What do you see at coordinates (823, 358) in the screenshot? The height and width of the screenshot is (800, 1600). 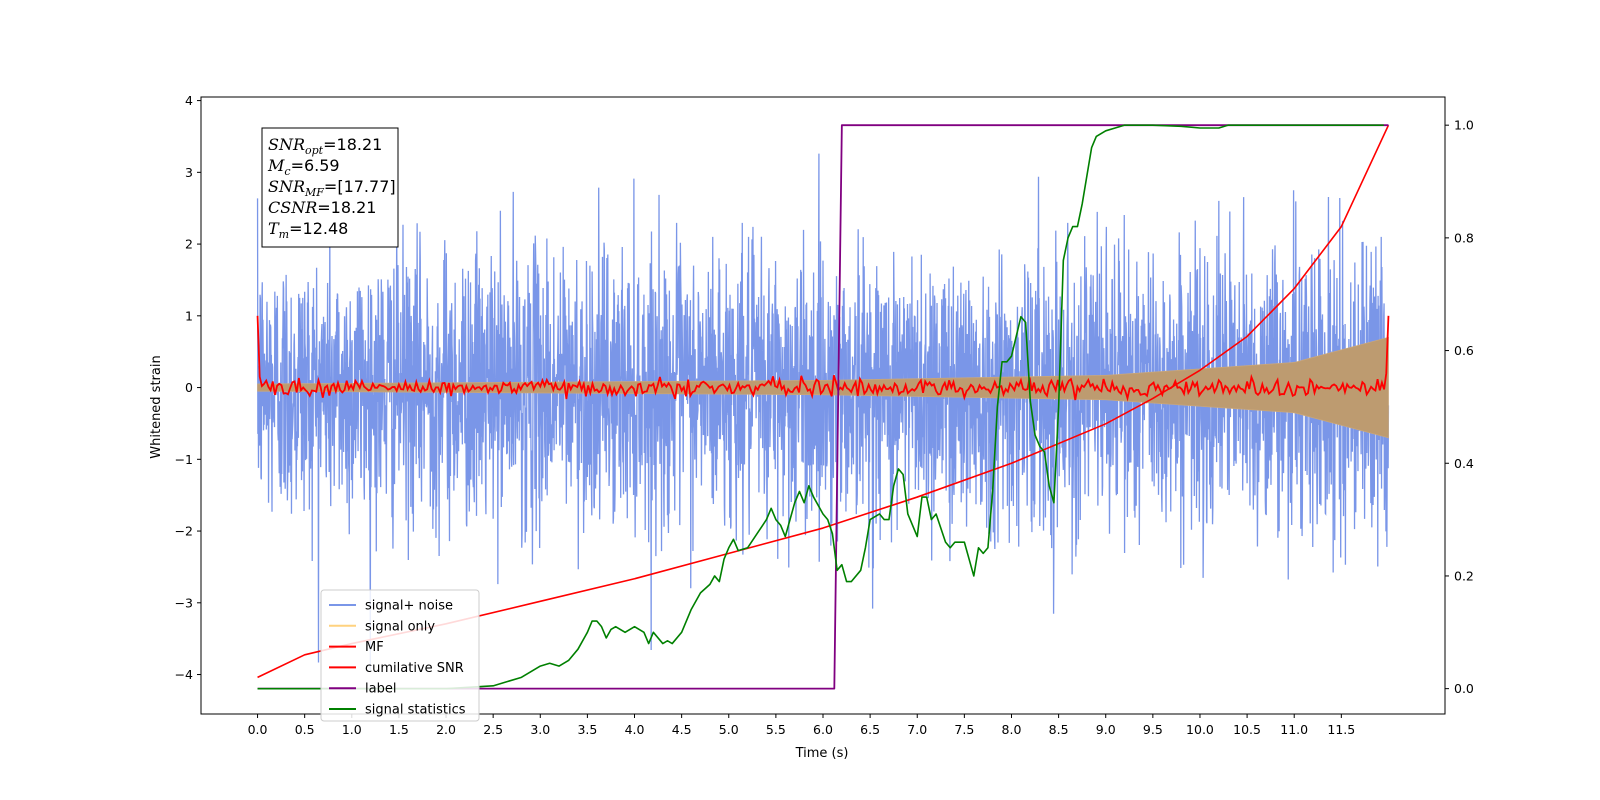 I see `series-mf` at bounding box center [823, 358].